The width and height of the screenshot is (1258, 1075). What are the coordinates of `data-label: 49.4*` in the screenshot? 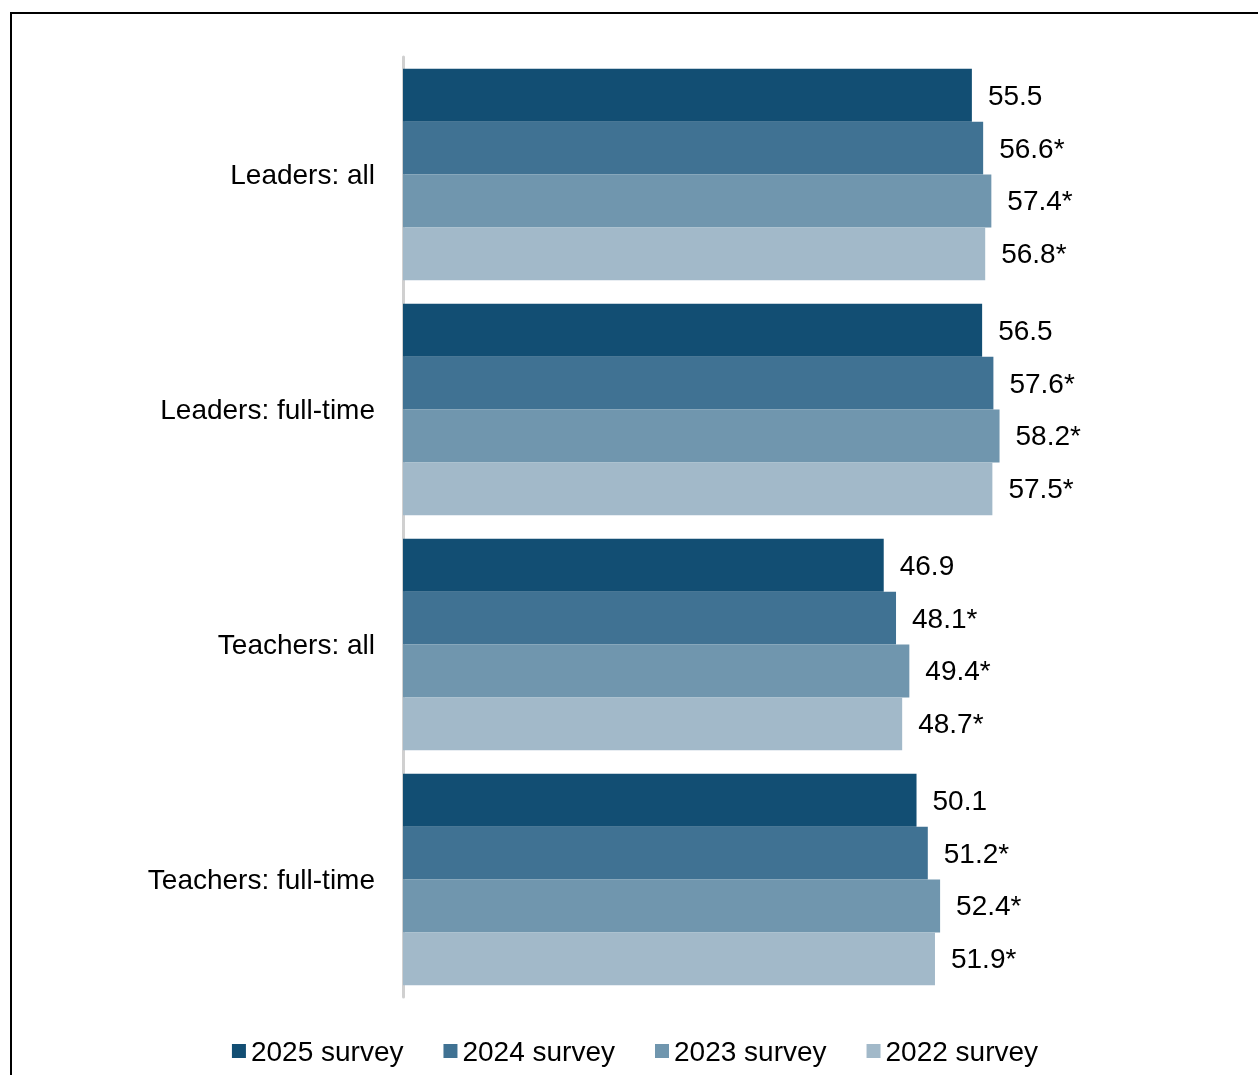 It's located at (958, 671).